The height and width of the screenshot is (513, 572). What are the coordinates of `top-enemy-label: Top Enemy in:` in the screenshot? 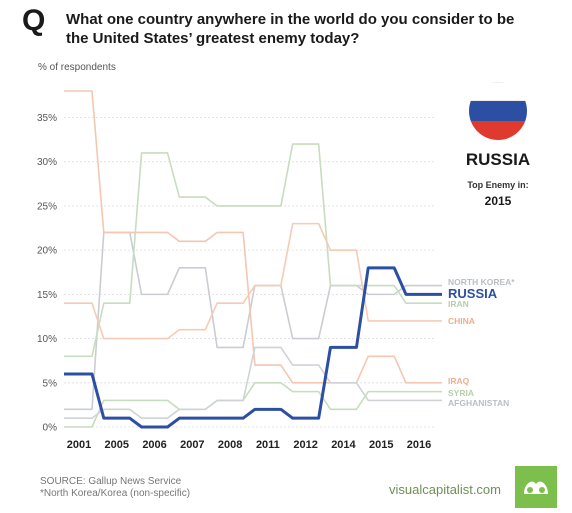 It's located at (498, 185).